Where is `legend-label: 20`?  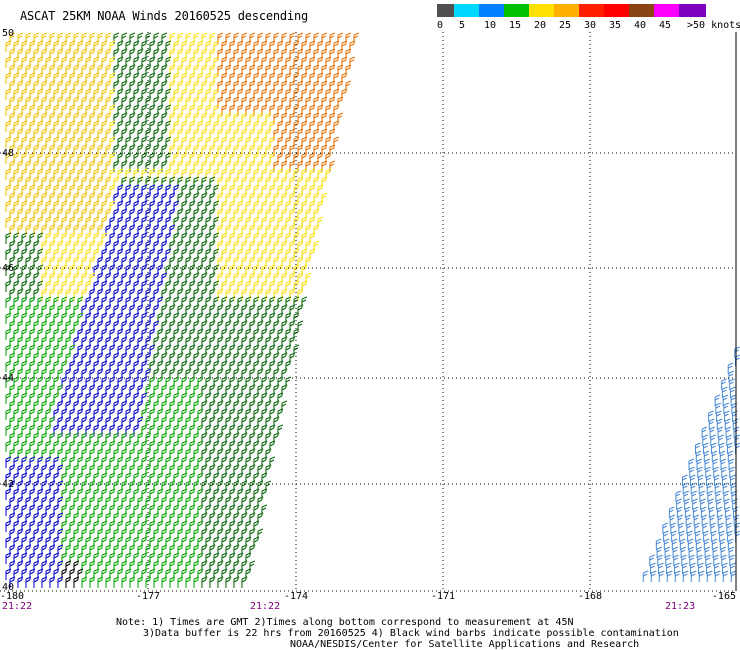 legend-label: 20 is located at coordinates (540, 25).